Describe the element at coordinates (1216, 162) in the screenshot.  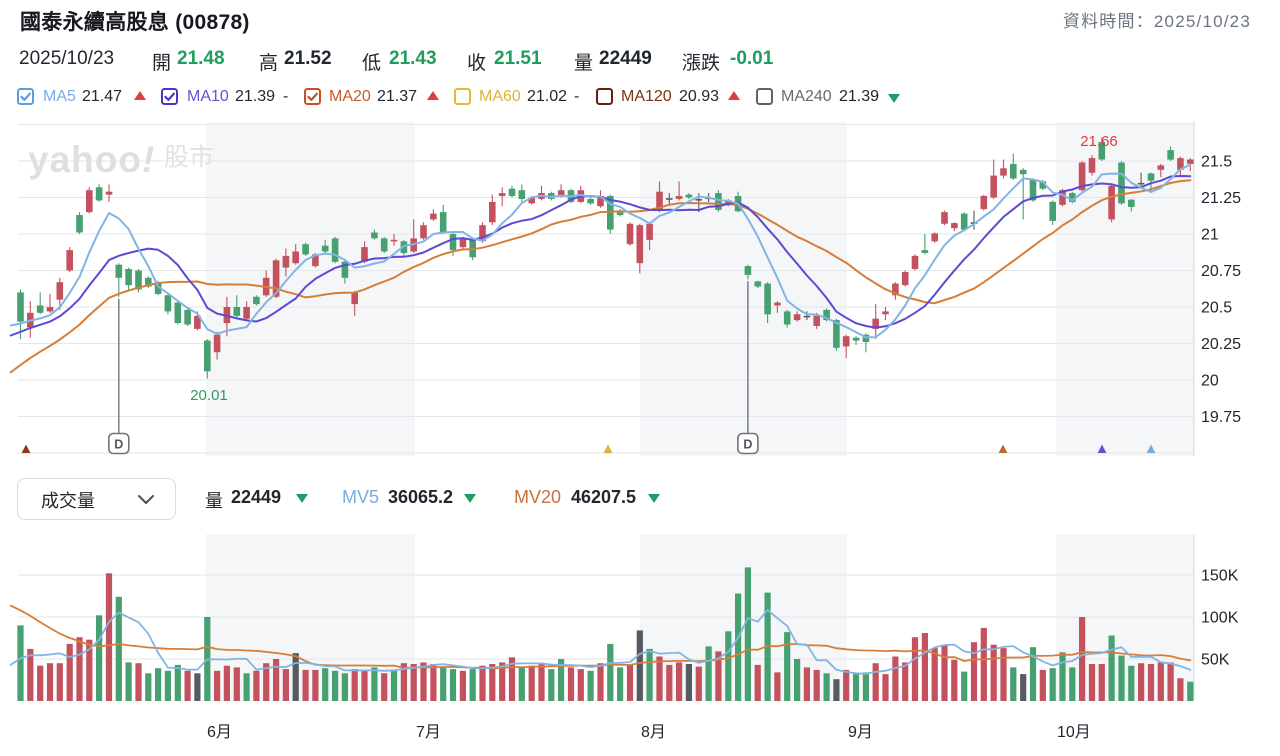
I see `svg-text: 21.5` at that location.